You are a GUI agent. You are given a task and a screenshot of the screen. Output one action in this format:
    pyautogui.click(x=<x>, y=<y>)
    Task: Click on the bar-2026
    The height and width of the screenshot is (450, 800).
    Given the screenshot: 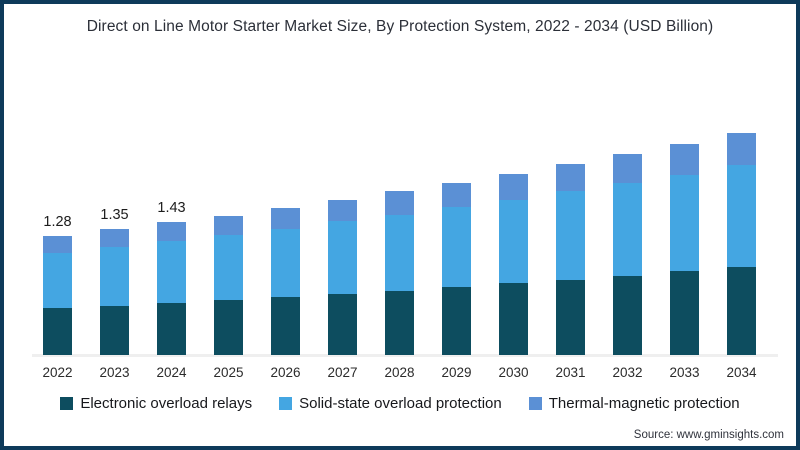 What is the action you would take?
    pyautogui.click(x=285, y=281)
    